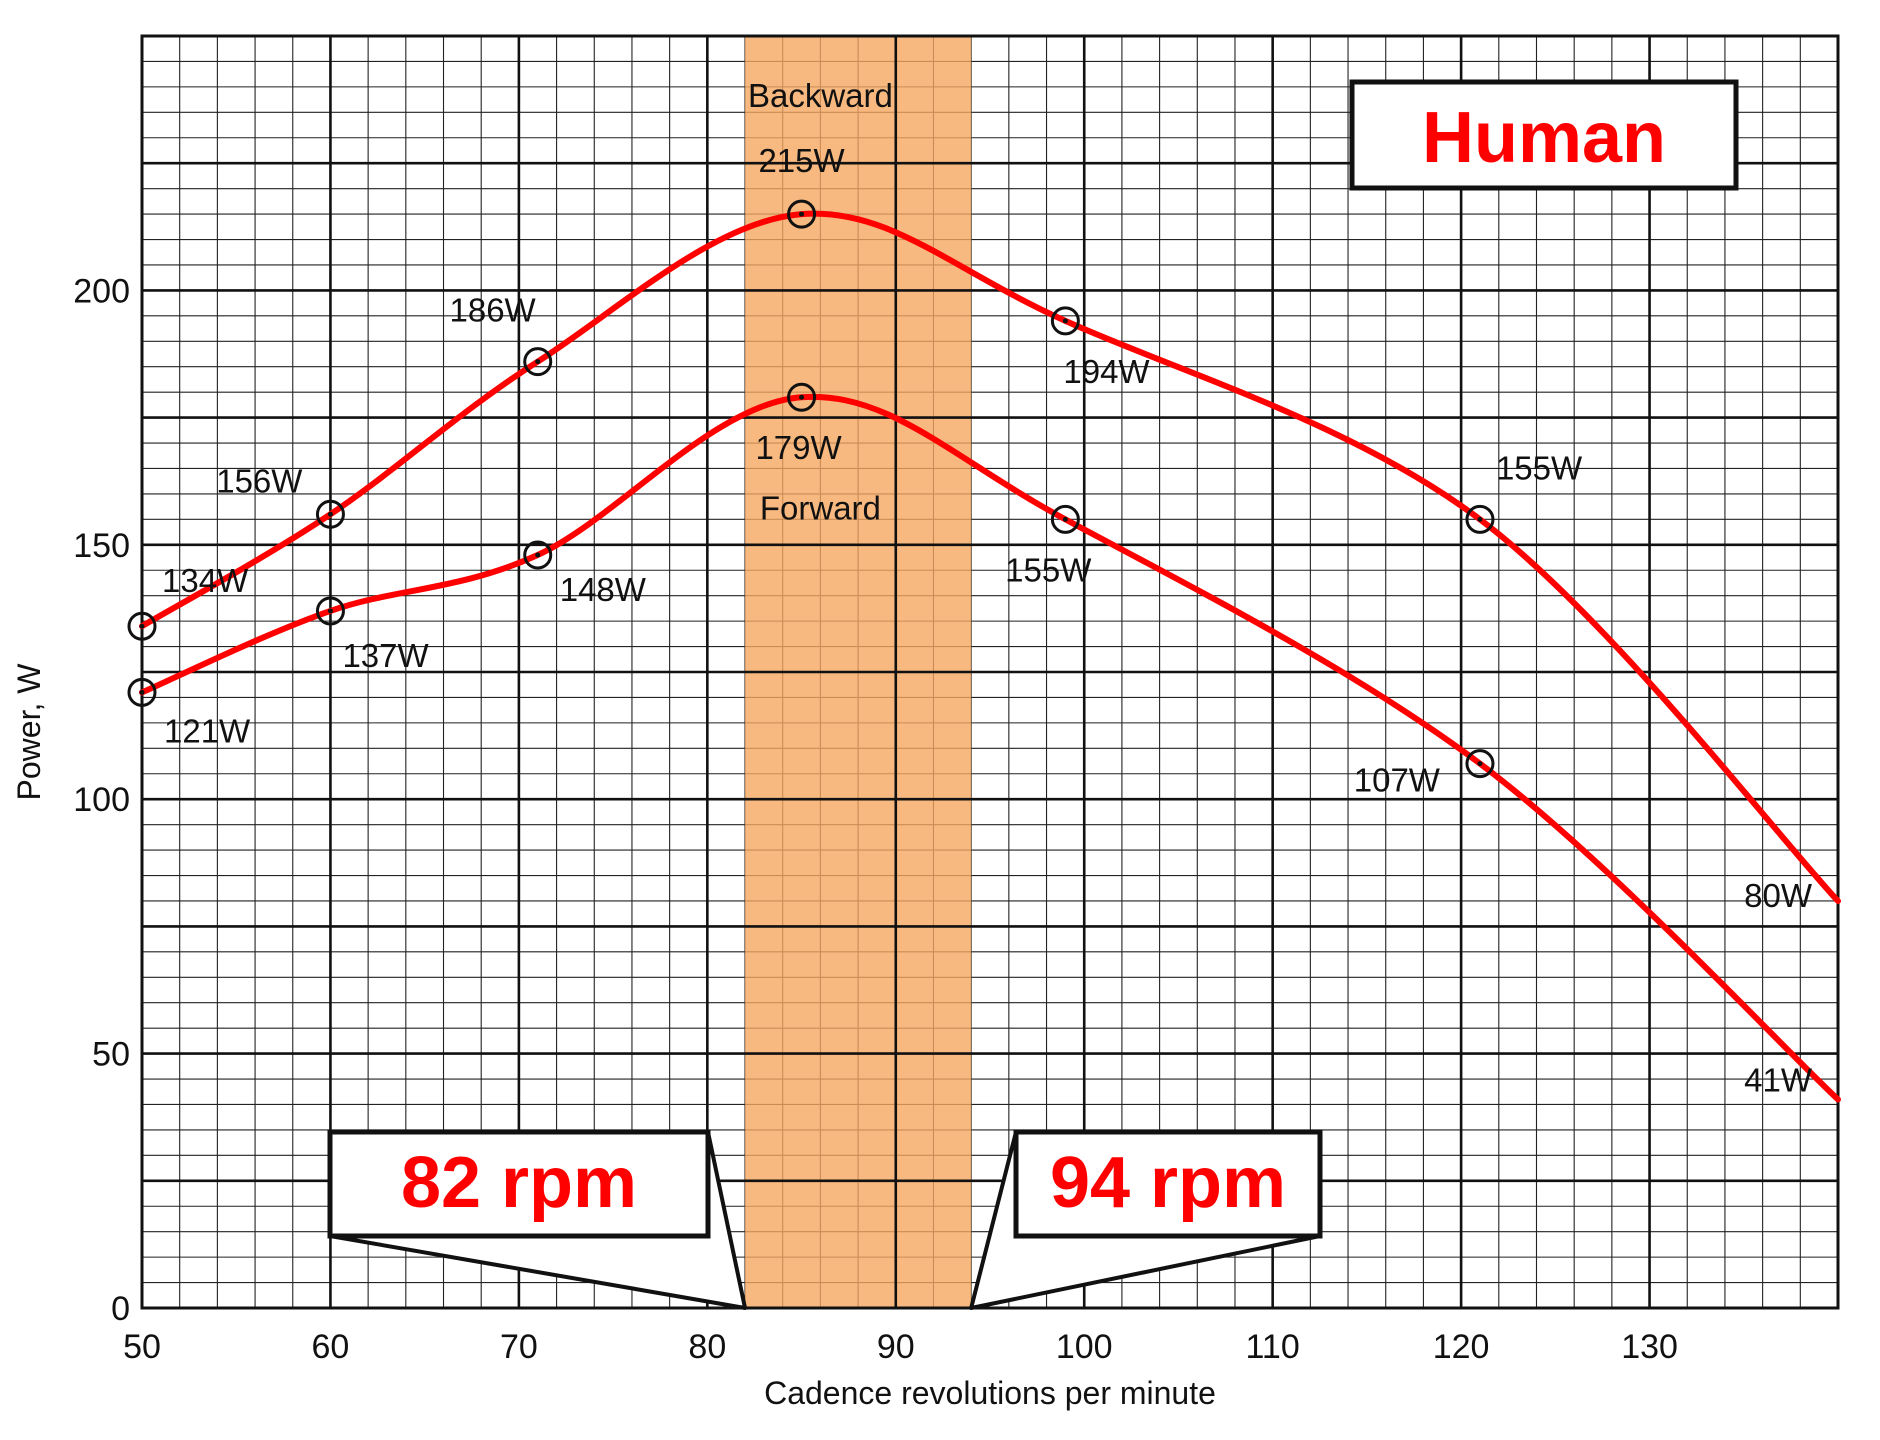  Describe the element at coordinates (120, 1309) in the screenshot. I see `y-tick-label: 0` at that location.